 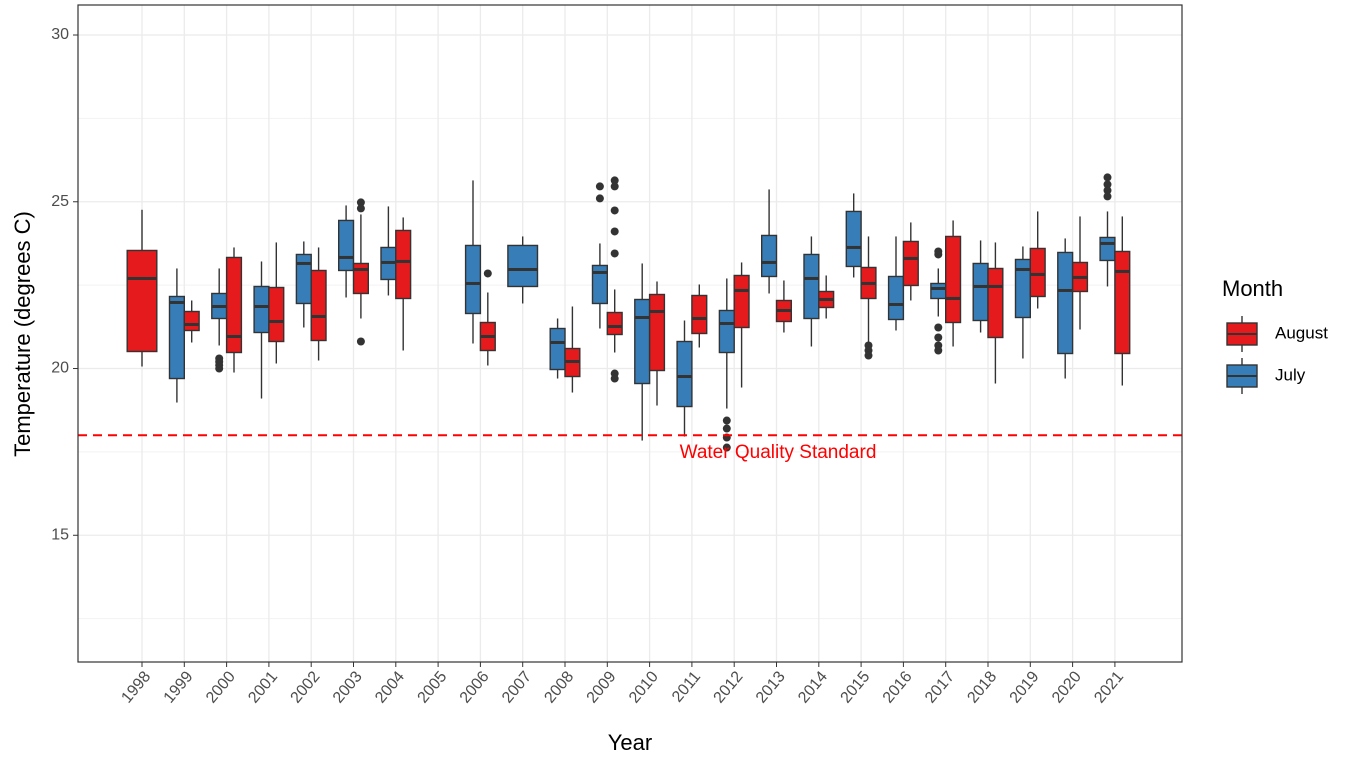 I want to click on x-tick-label: 2014, so click(x=813, y=687).